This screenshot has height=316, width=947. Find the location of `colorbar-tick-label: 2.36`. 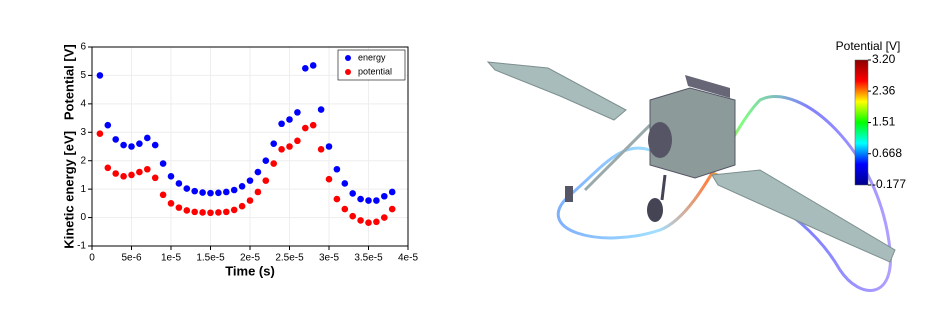

colorbar-tick-label: 2.36 is located at coordinates (884, 90).